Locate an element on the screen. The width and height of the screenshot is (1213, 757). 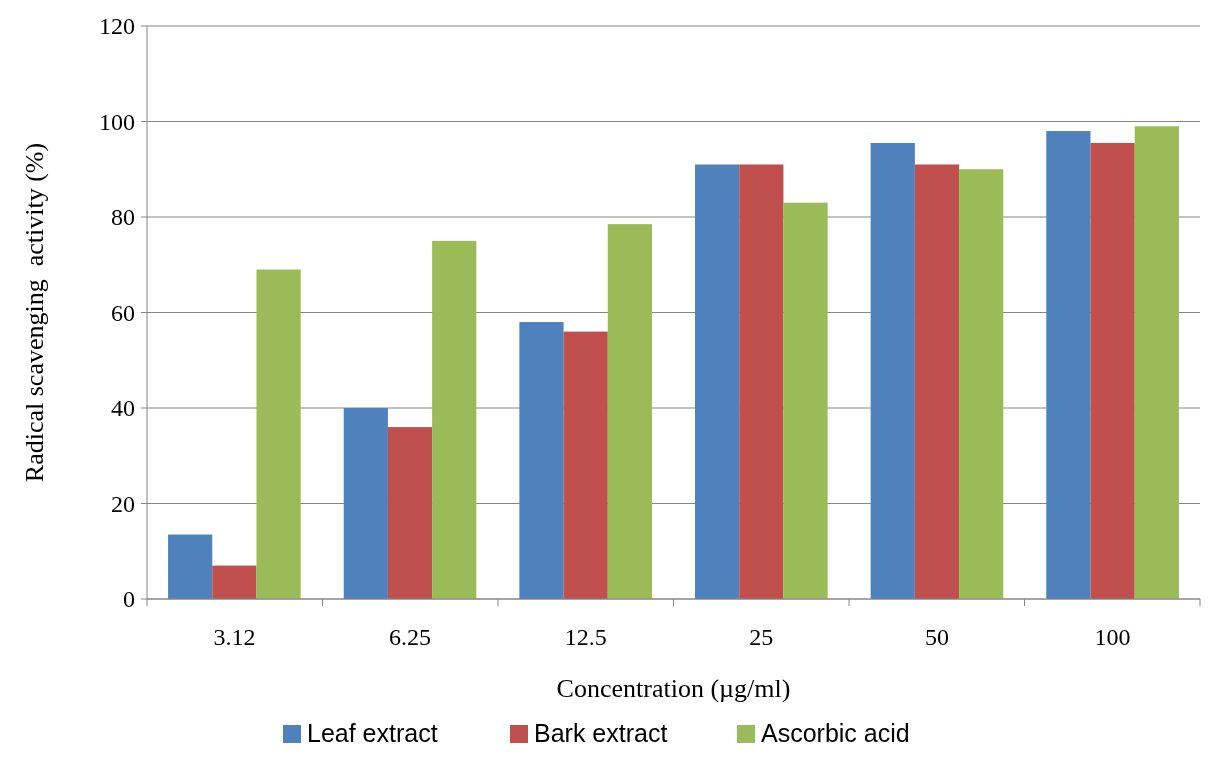
x-tick-label: 6.25 is located at coordinates (410, 637).